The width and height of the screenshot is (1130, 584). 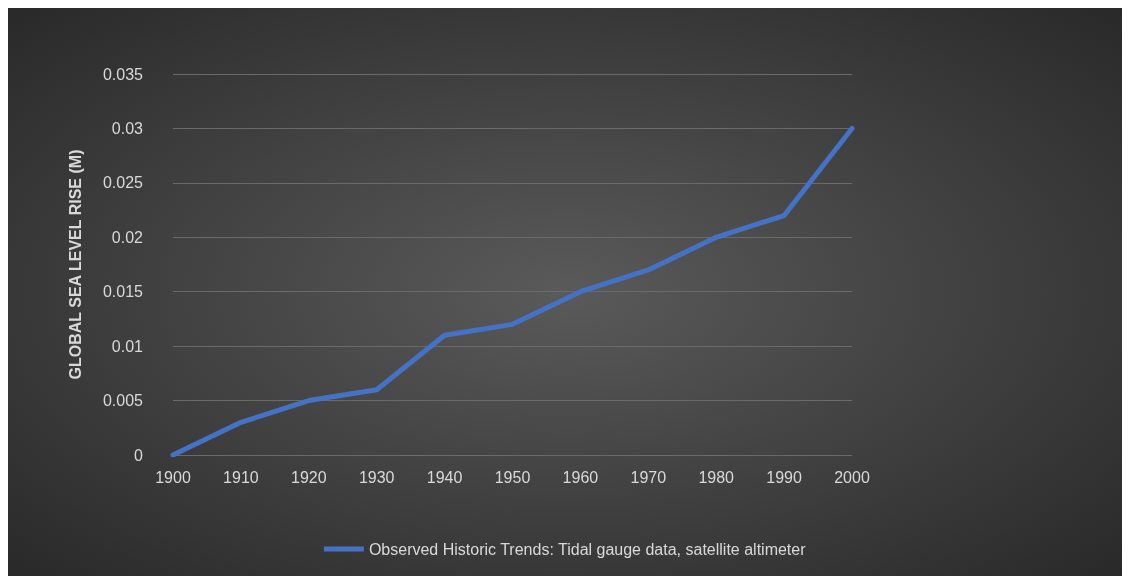 I want to click on x-tick-label: 1900, so click(x=173, y=477).